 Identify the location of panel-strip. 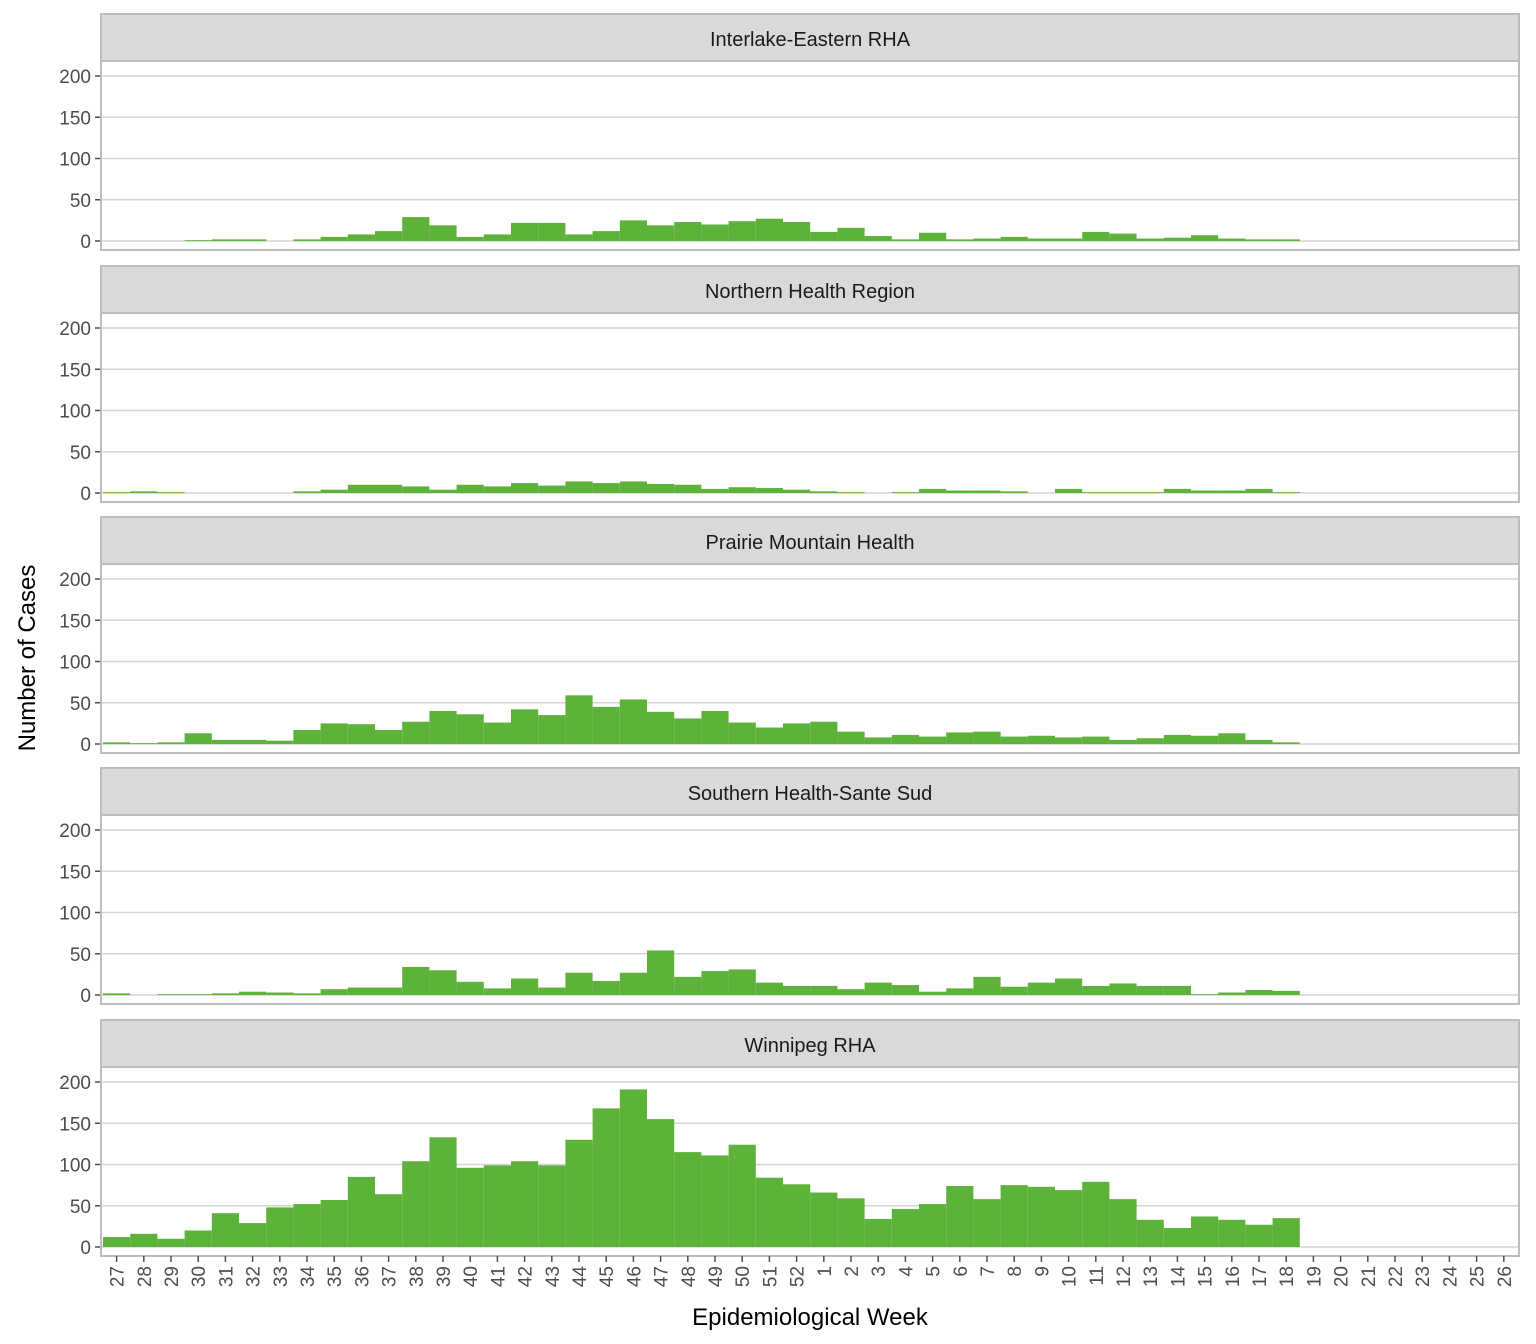
(810, 37).